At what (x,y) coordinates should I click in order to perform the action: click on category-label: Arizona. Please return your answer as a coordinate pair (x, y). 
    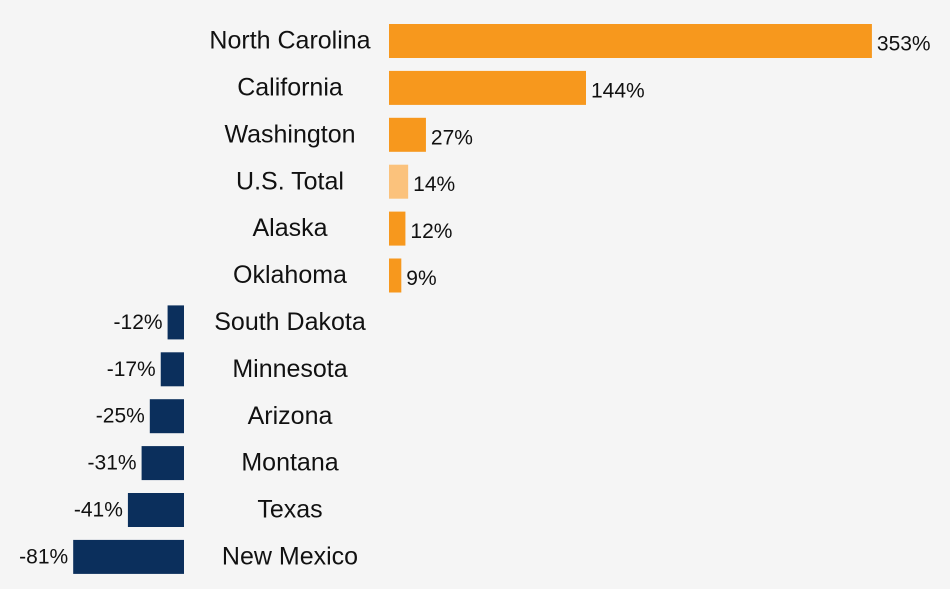
    Looking at the image, I should click on (290, 416).